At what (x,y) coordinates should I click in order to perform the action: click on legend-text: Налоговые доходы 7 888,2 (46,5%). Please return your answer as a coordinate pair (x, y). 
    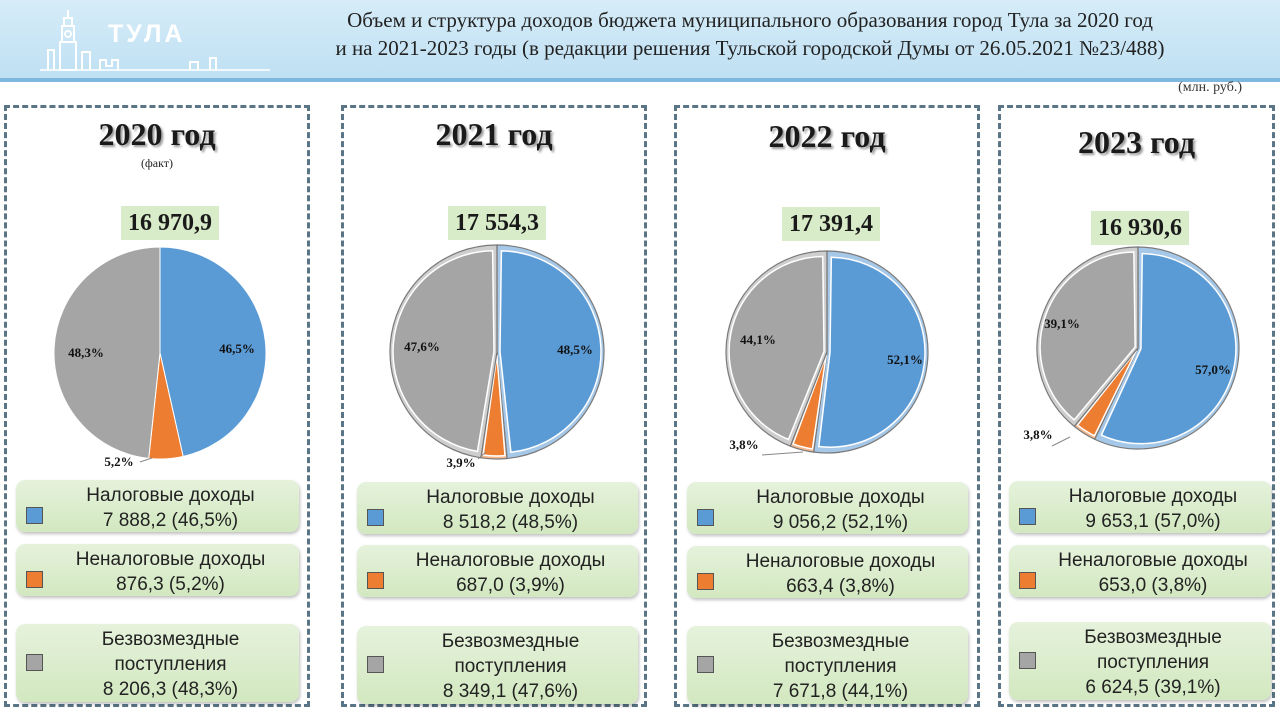
    Looking at the image, I should click on (170, 508).